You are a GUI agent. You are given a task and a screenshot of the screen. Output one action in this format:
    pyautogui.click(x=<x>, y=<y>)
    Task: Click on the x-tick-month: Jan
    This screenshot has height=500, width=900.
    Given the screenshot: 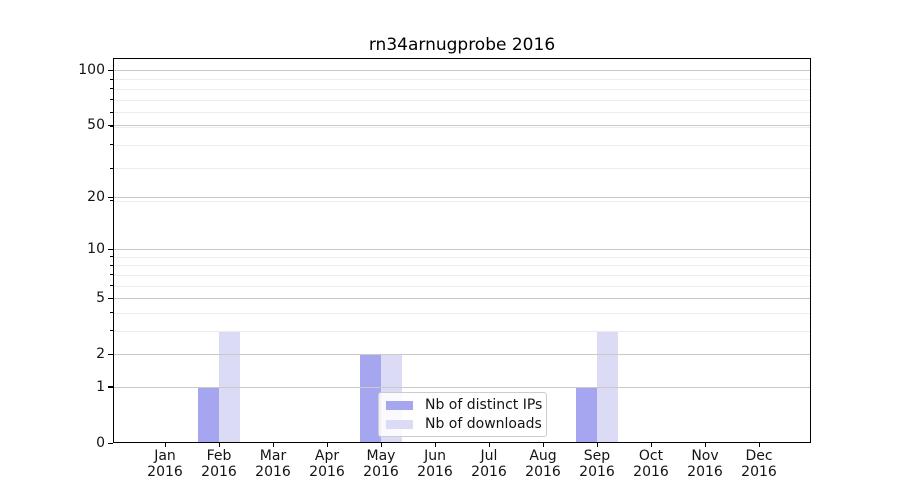 What is the action you would take?
    pyautogui.click(x=165, y=456)
    